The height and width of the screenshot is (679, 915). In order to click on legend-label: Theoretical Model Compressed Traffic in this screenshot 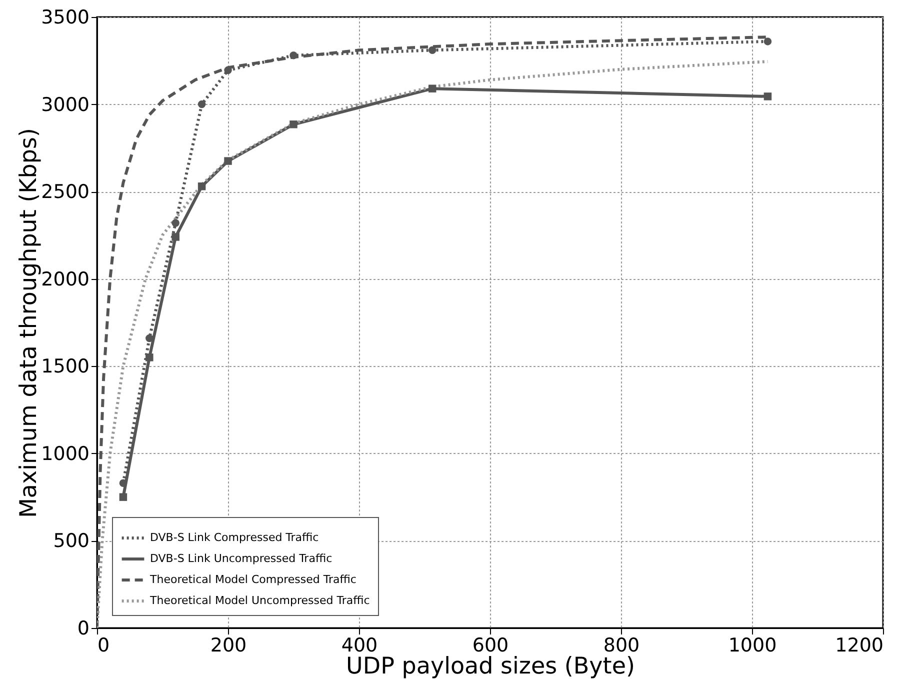, I will do `click(252, 579)`.